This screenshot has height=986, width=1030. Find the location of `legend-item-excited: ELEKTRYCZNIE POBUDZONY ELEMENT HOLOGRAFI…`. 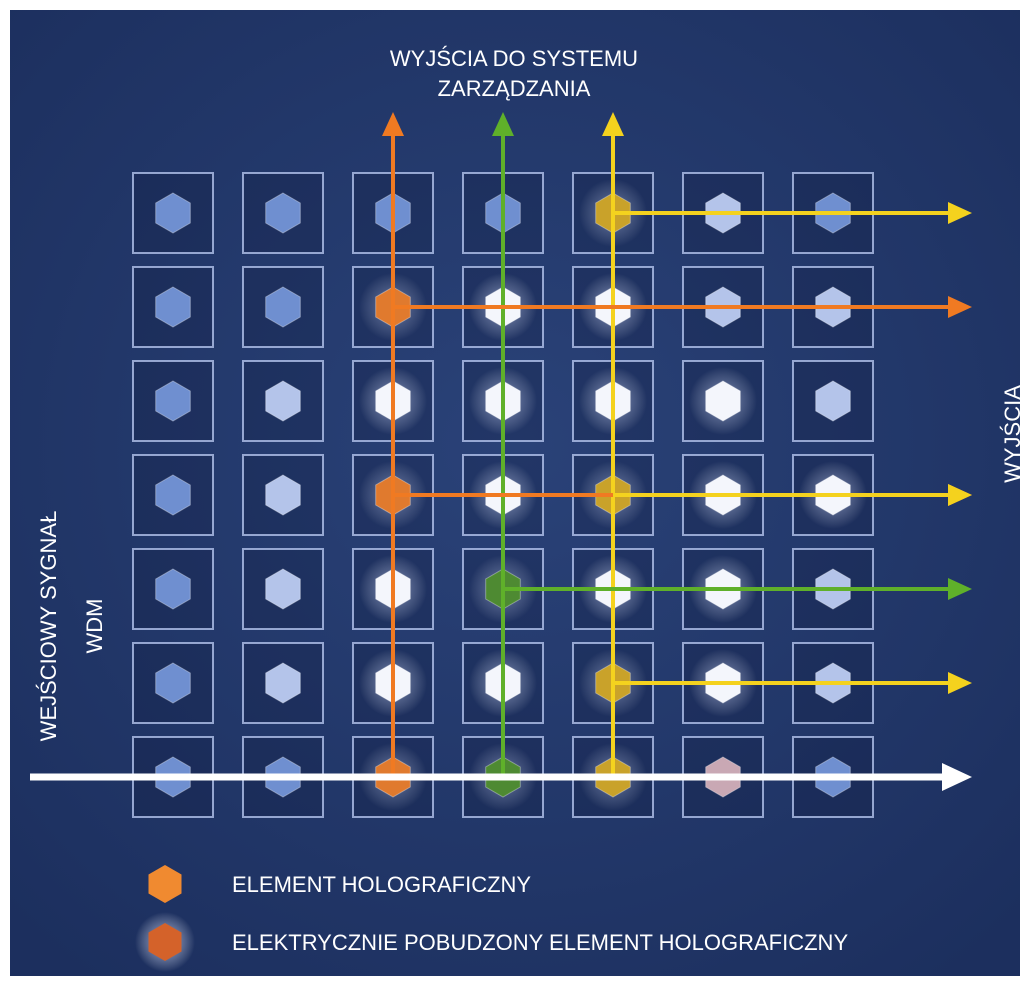

legend-item-excited: ELEKTRYCZNIE POBUDZONY ELEMENT HOLOGRAFI… is located at coordinates (491, 942).